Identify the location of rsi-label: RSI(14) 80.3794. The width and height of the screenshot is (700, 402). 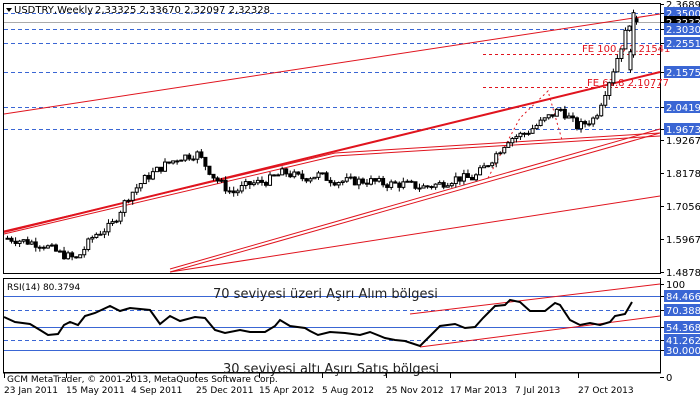
(43, 288).